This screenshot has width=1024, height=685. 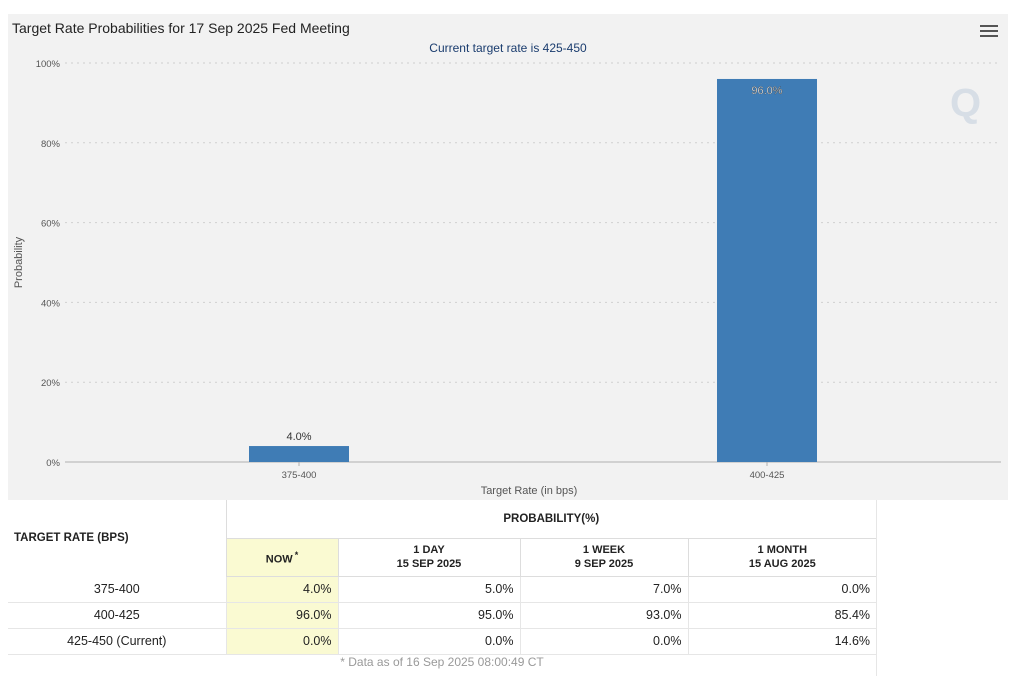 What do you see at coordinates (782, 550) in the screenshot?
I see `col-1month-label: 1 MONTH` at bounding box center [782, 550].